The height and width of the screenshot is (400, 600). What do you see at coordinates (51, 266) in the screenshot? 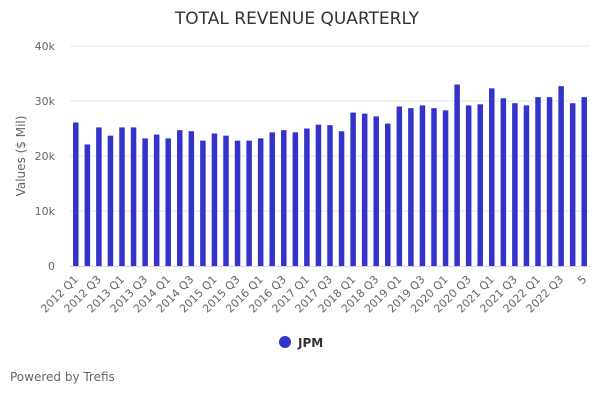
I see `y-tick-label: 0` at bounding box center [51, 266].